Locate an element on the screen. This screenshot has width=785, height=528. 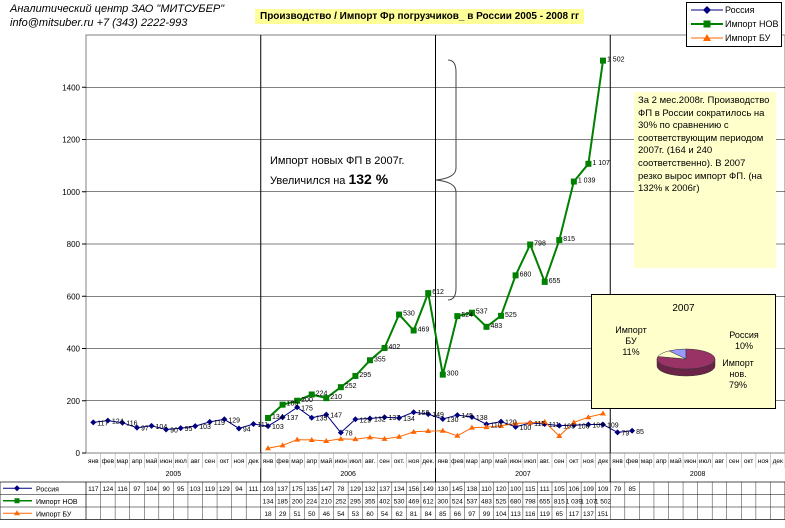
table-cell: 525 is located at coordinates (501, 501).